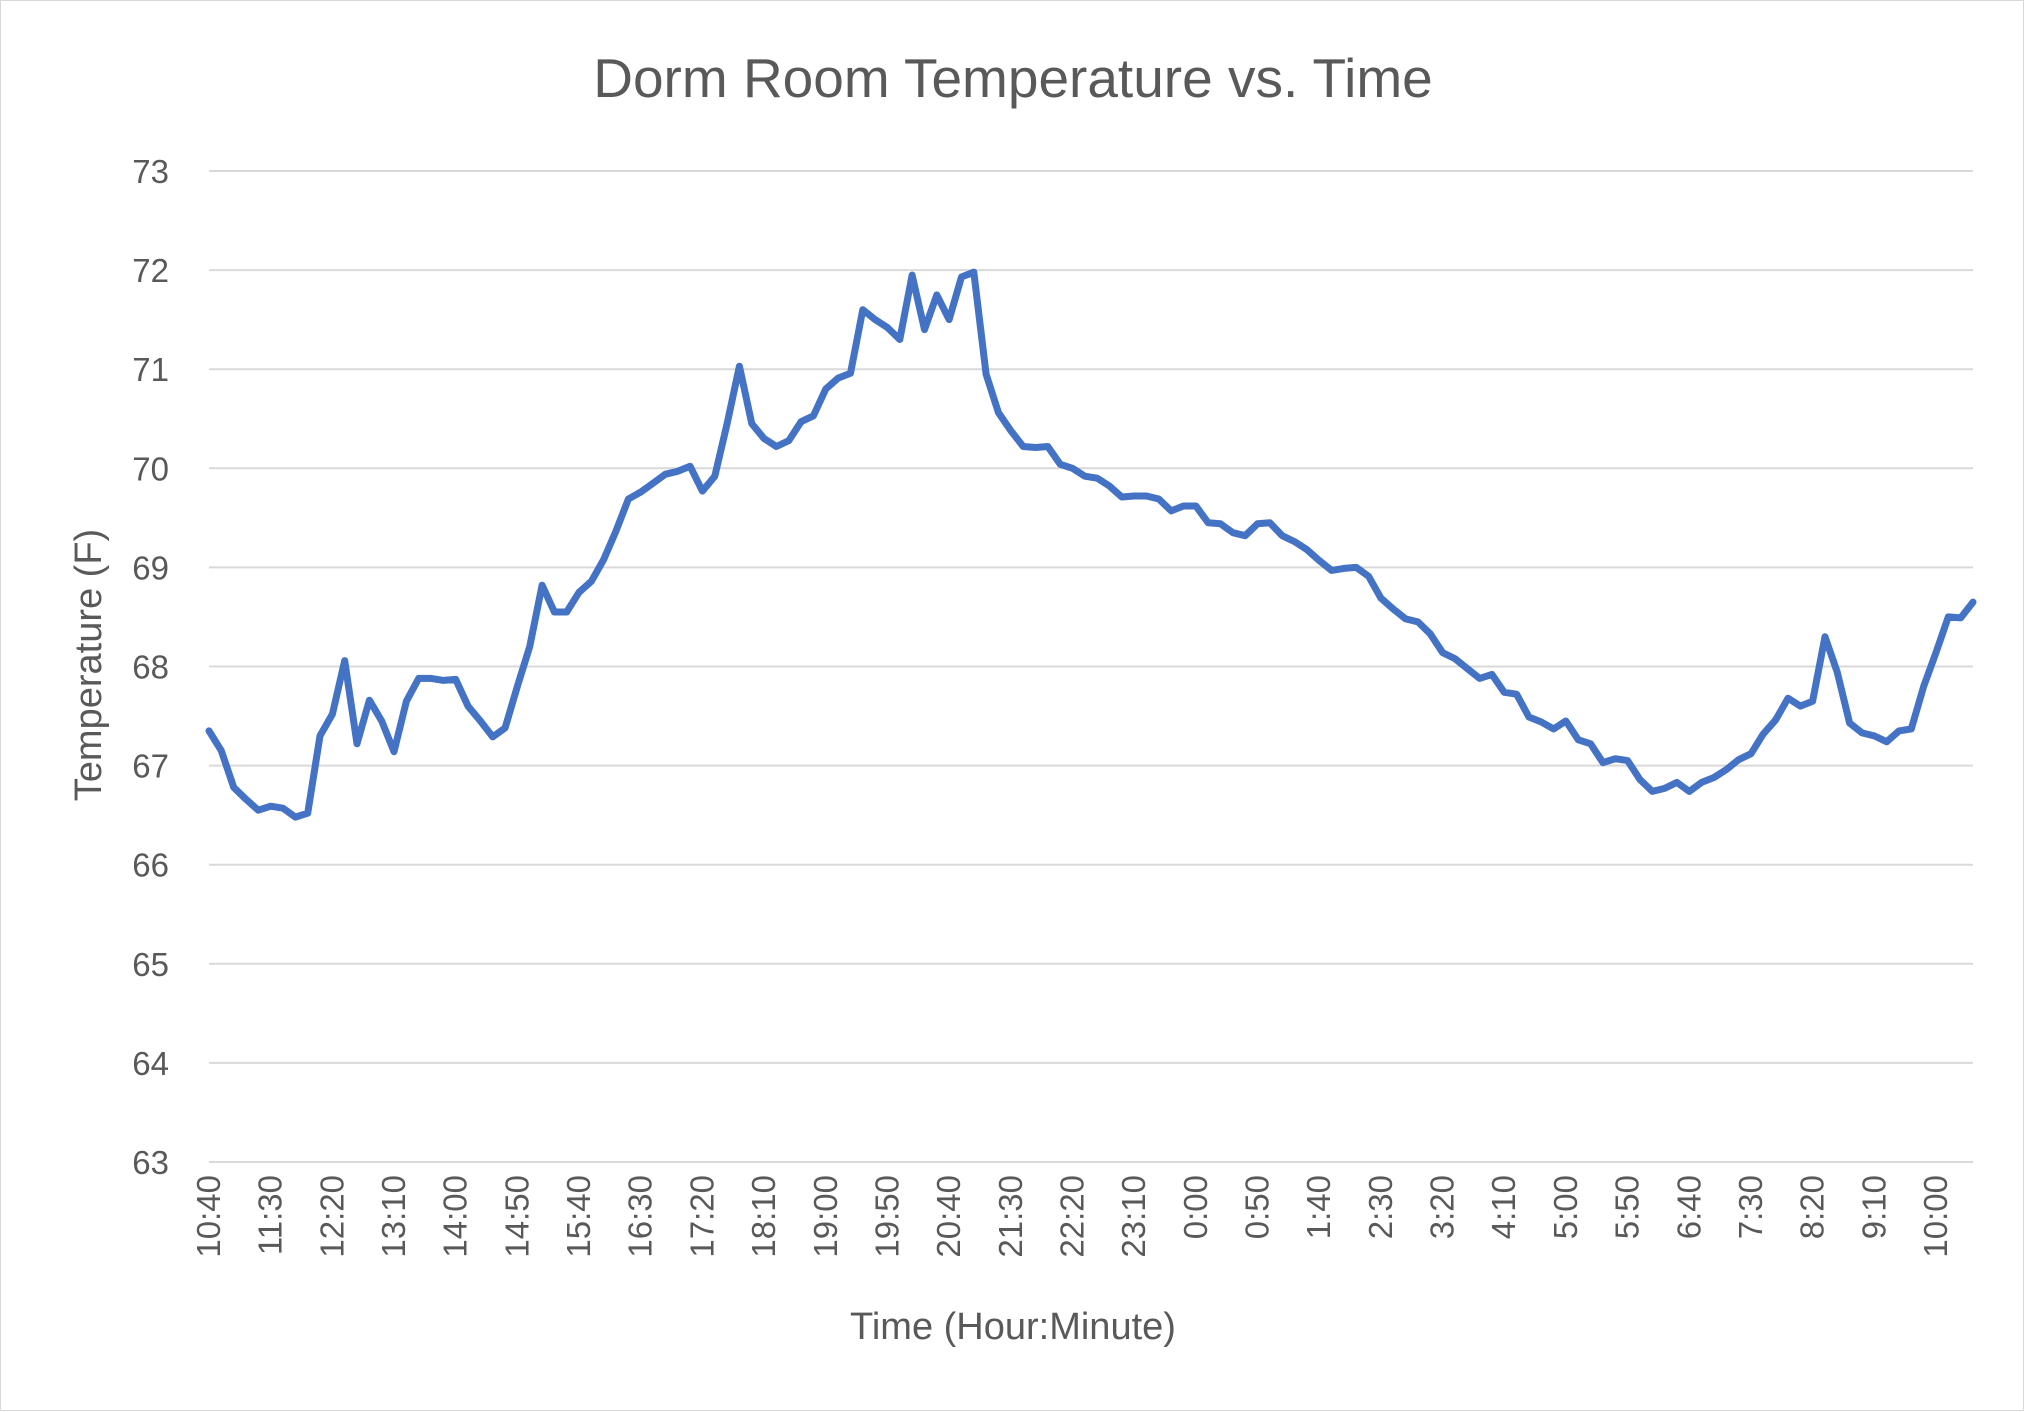 Image resolution: width=2024 pixels, height=1412 pixels. What do you see at coordinates (825, 1216) in the screenshot?
I see `x-tick-label: 19:00` at bounding box center [825, 1216].